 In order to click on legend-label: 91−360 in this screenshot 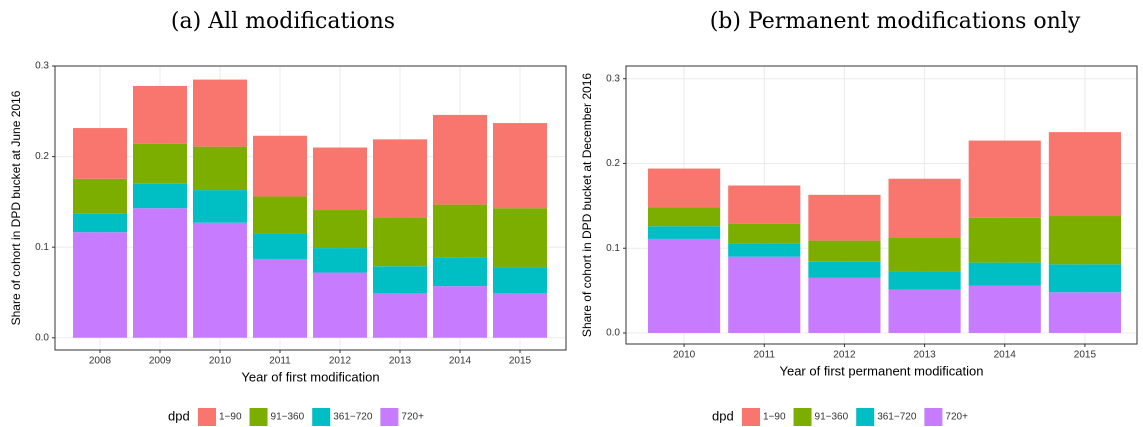, I will do `click(832, 417)`.